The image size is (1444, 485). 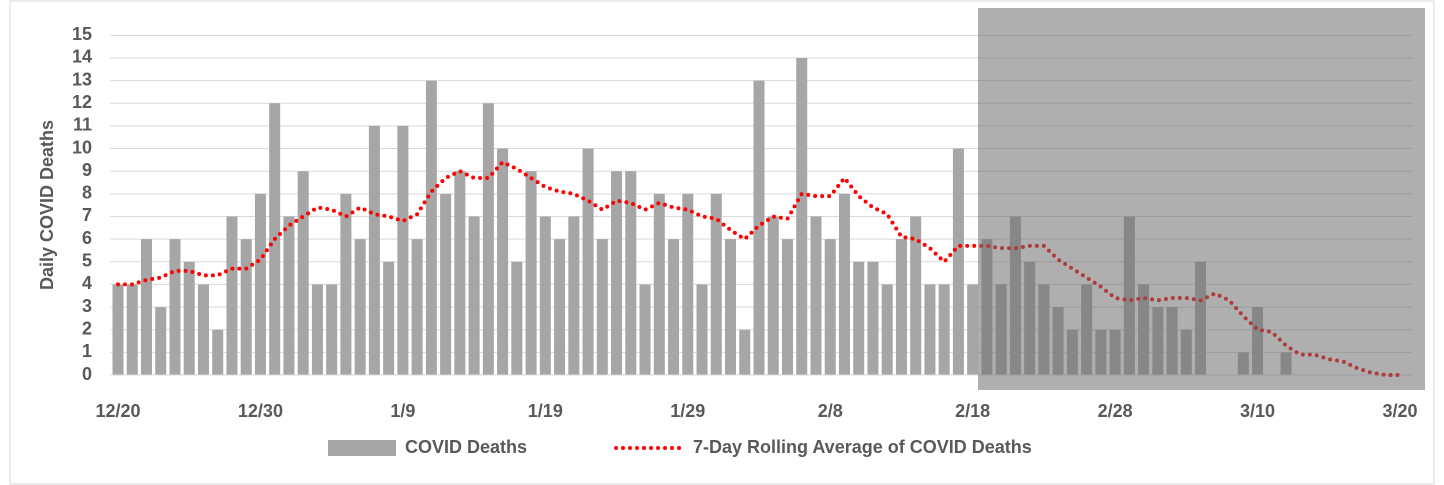 What do you see at coordinates (87, 374) in the screenshot?
I see `y-tick-label: 0` at bounding box center [87, 374].